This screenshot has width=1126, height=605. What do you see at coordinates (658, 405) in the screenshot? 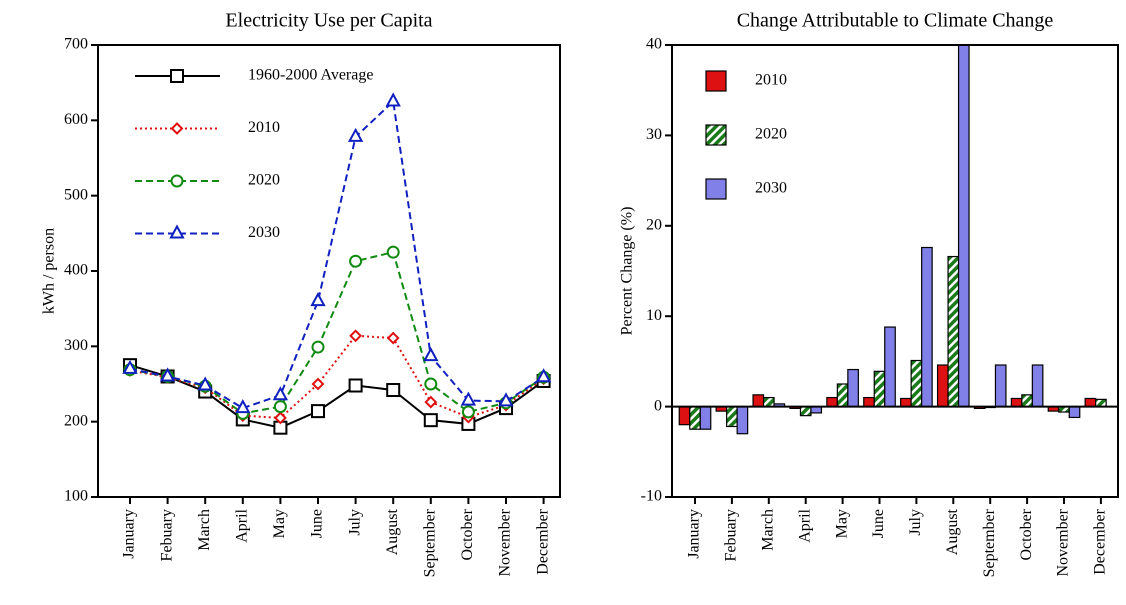
I see `y-tick-label: 0` at bounding box center [658, 405].